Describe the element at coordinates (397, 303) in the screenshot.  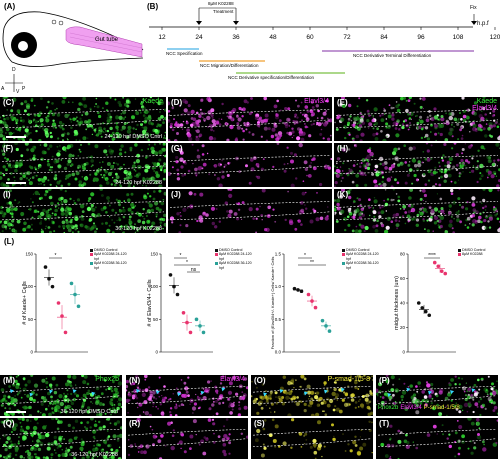
I see `y-axis-label: midgut thickness (um)` at that location.